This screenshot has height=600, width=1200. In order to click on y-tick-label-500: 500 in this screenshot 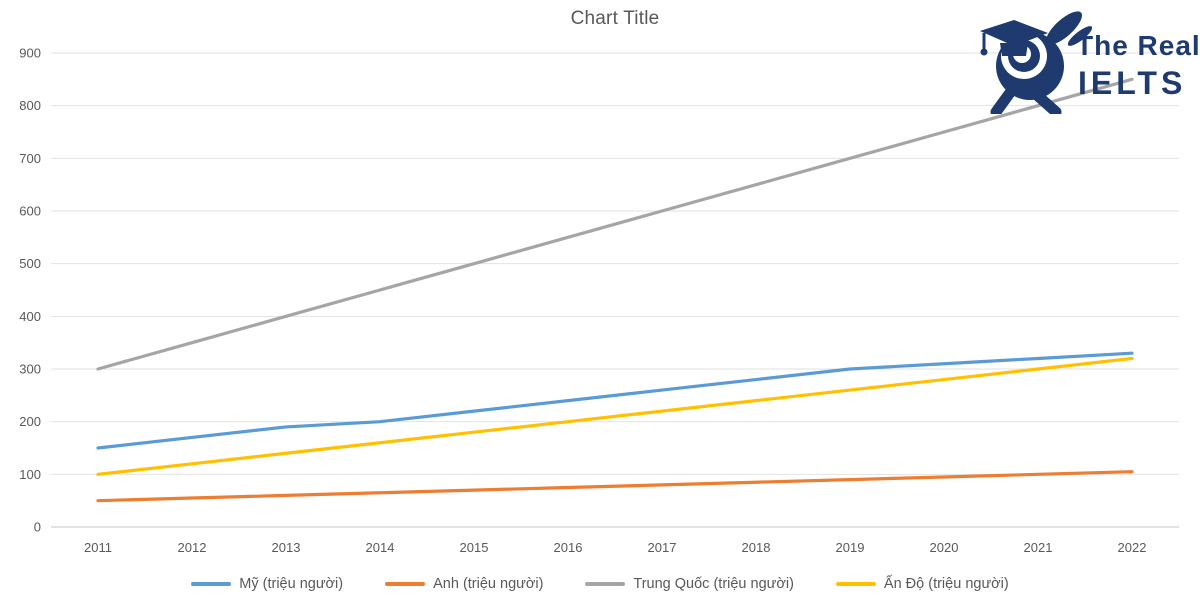, I will do `click(30, 263)`.